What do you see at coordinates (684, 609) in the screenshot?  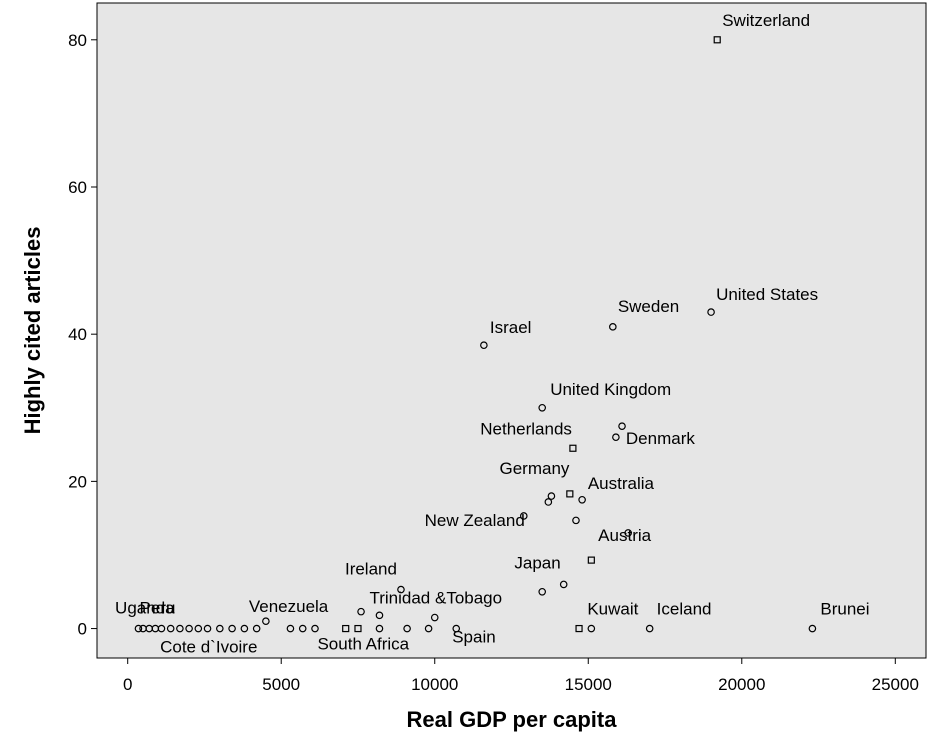 I see `point-label: Iceland` at bounding box center [684, 609].